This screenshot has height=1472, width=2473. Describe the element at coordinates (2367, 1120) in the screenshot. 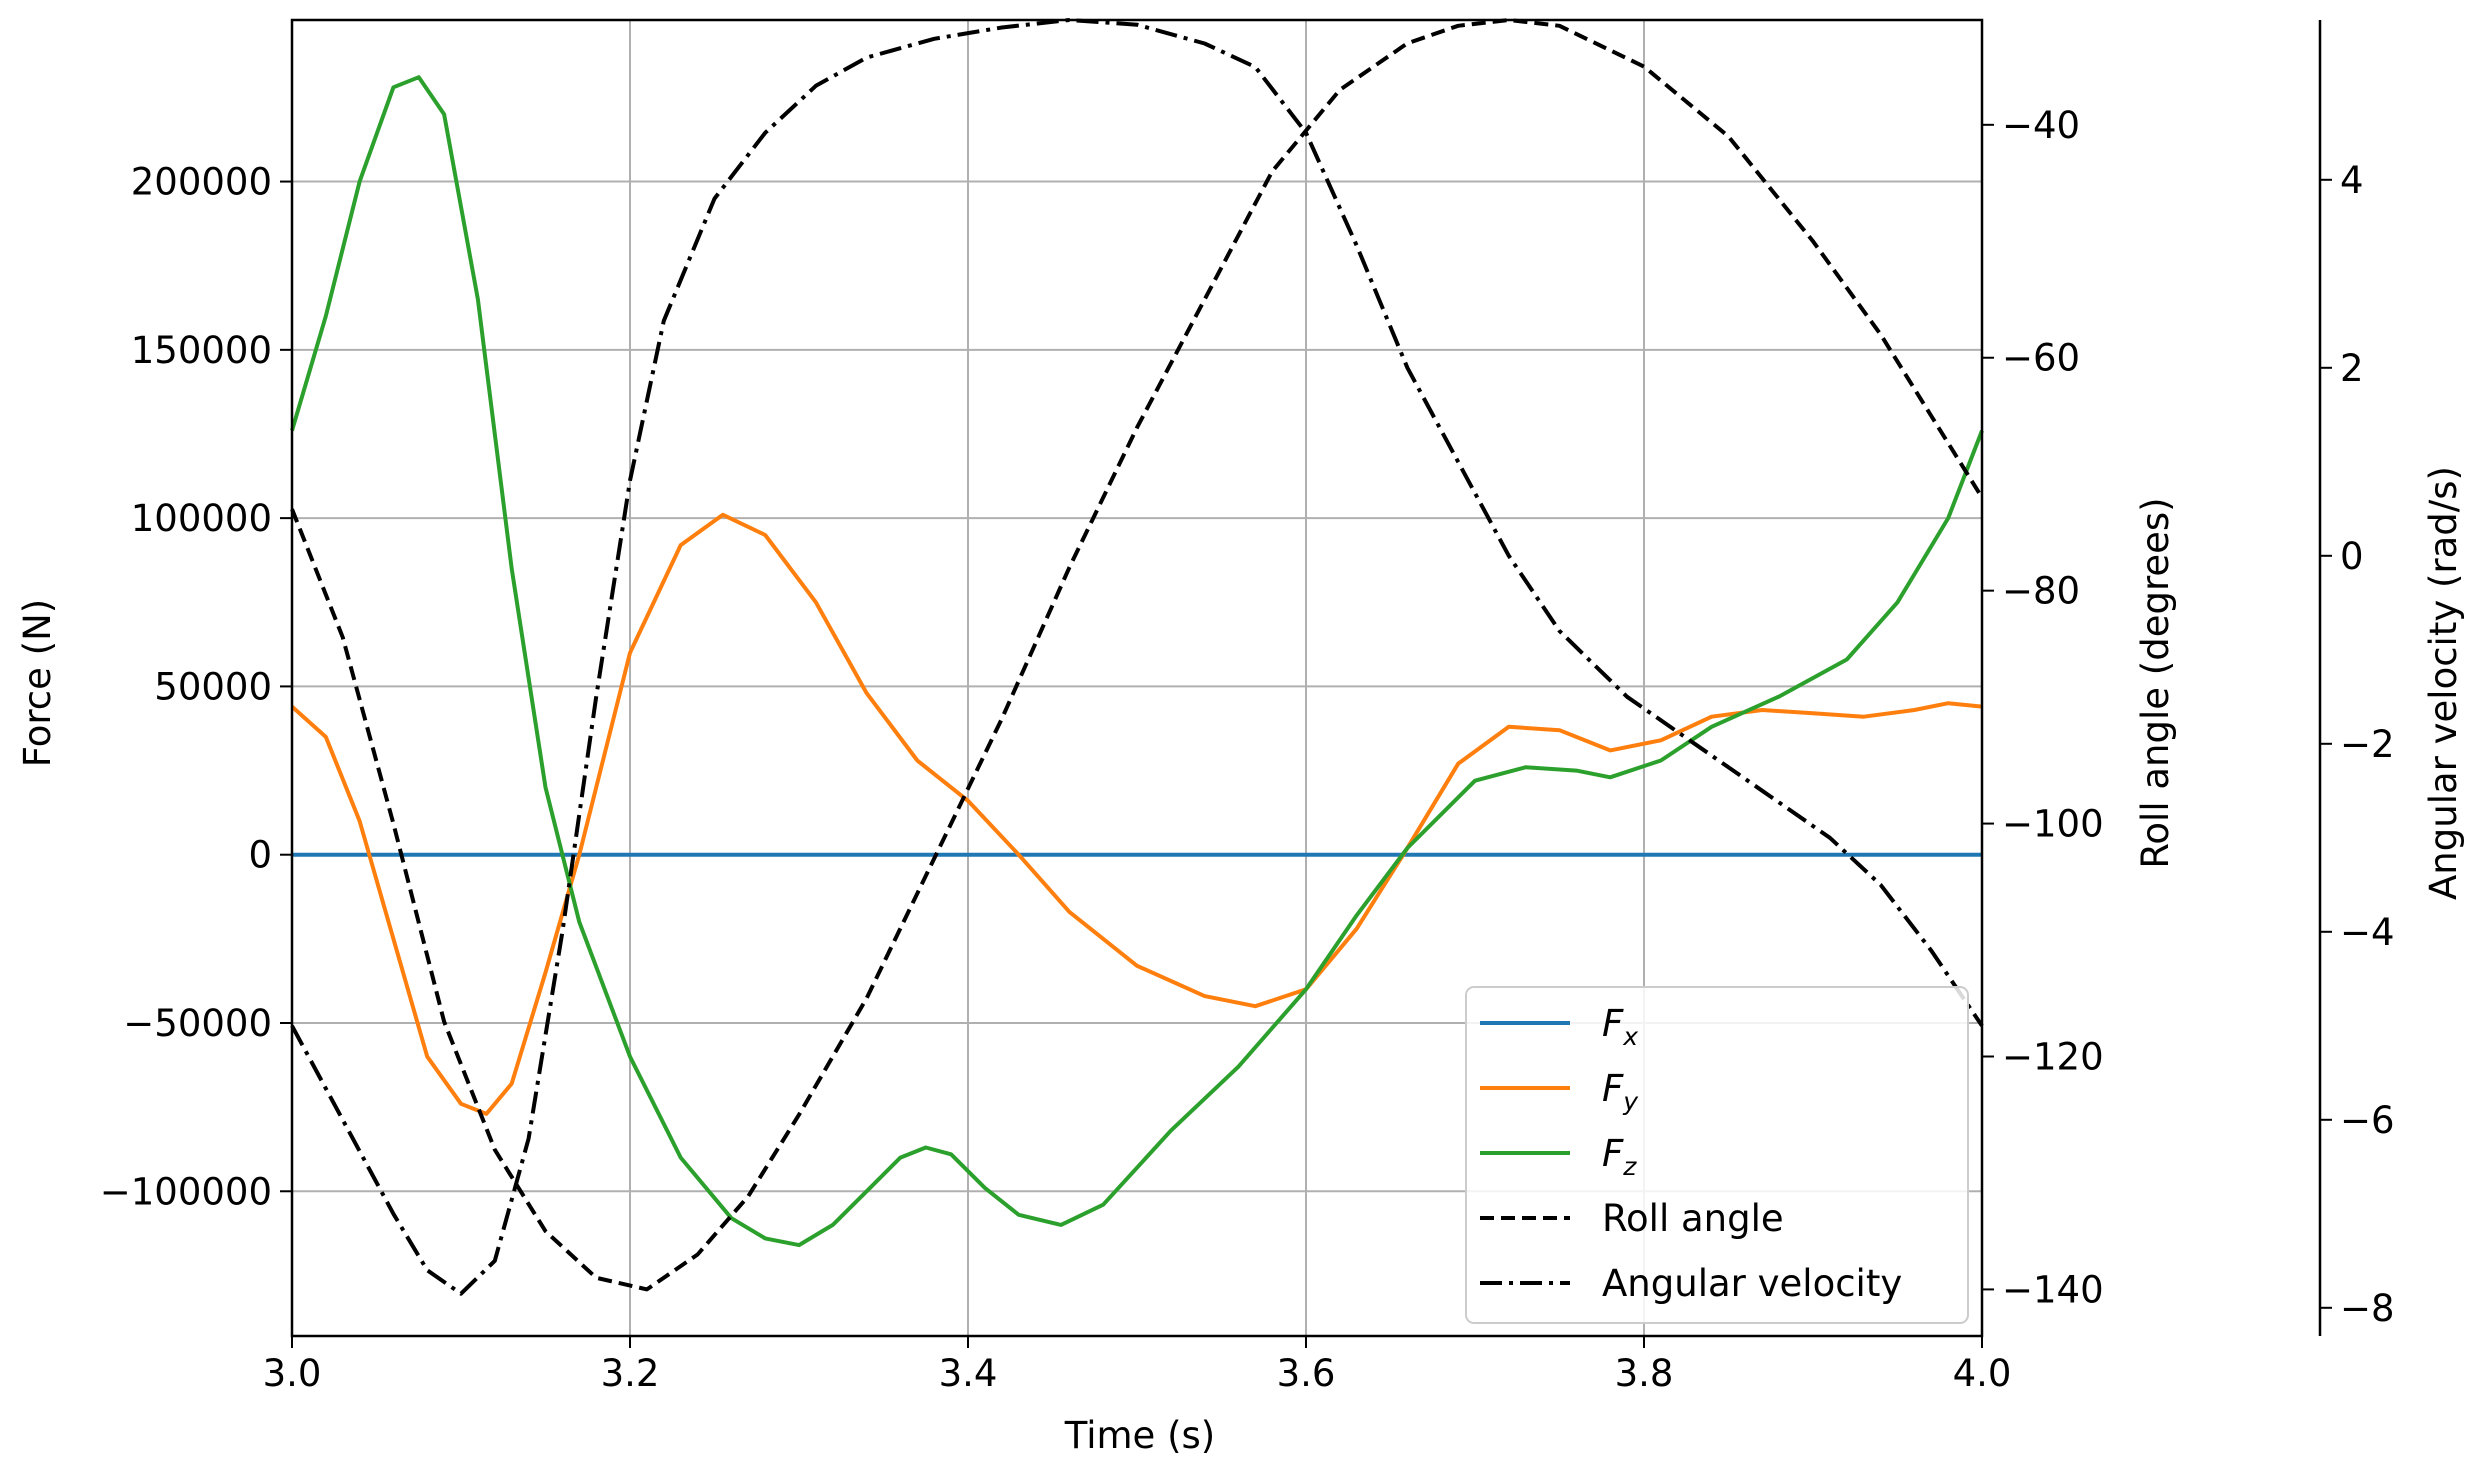

I see `y3-tick-label: −6` at that location.